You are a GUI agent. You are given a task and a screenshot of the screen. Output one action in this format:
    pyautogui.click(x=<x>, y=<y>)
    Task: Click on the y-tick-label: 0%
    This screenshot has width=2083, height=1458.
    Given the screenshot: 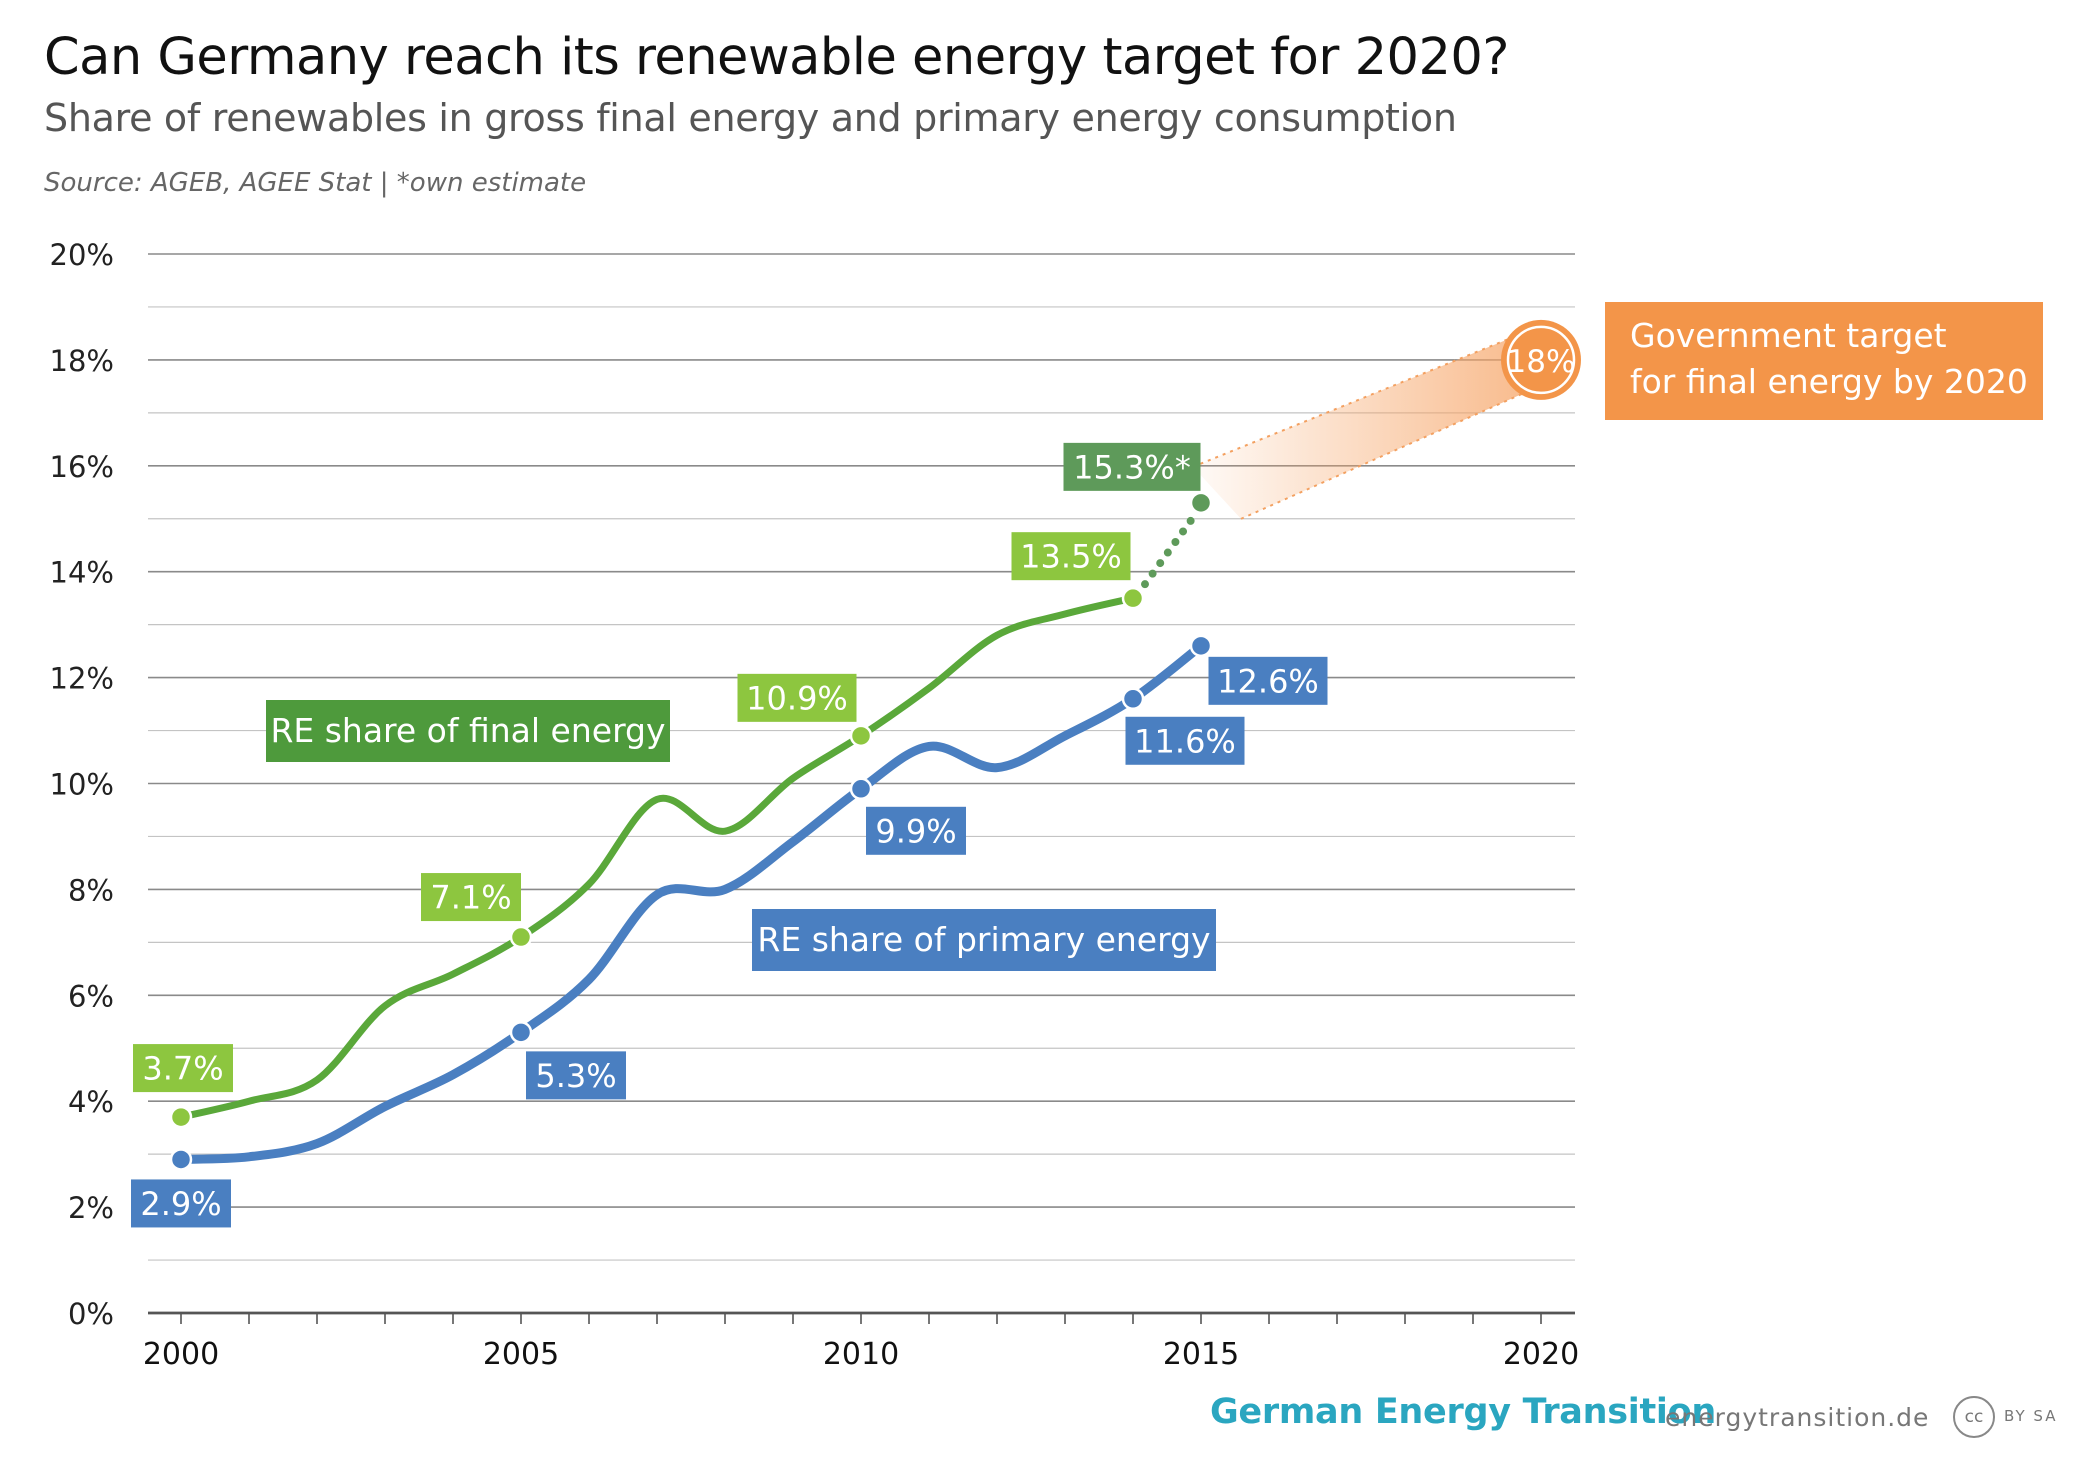 What is the action you would take?
    pyautogui.click(x=91, y=1314)
    